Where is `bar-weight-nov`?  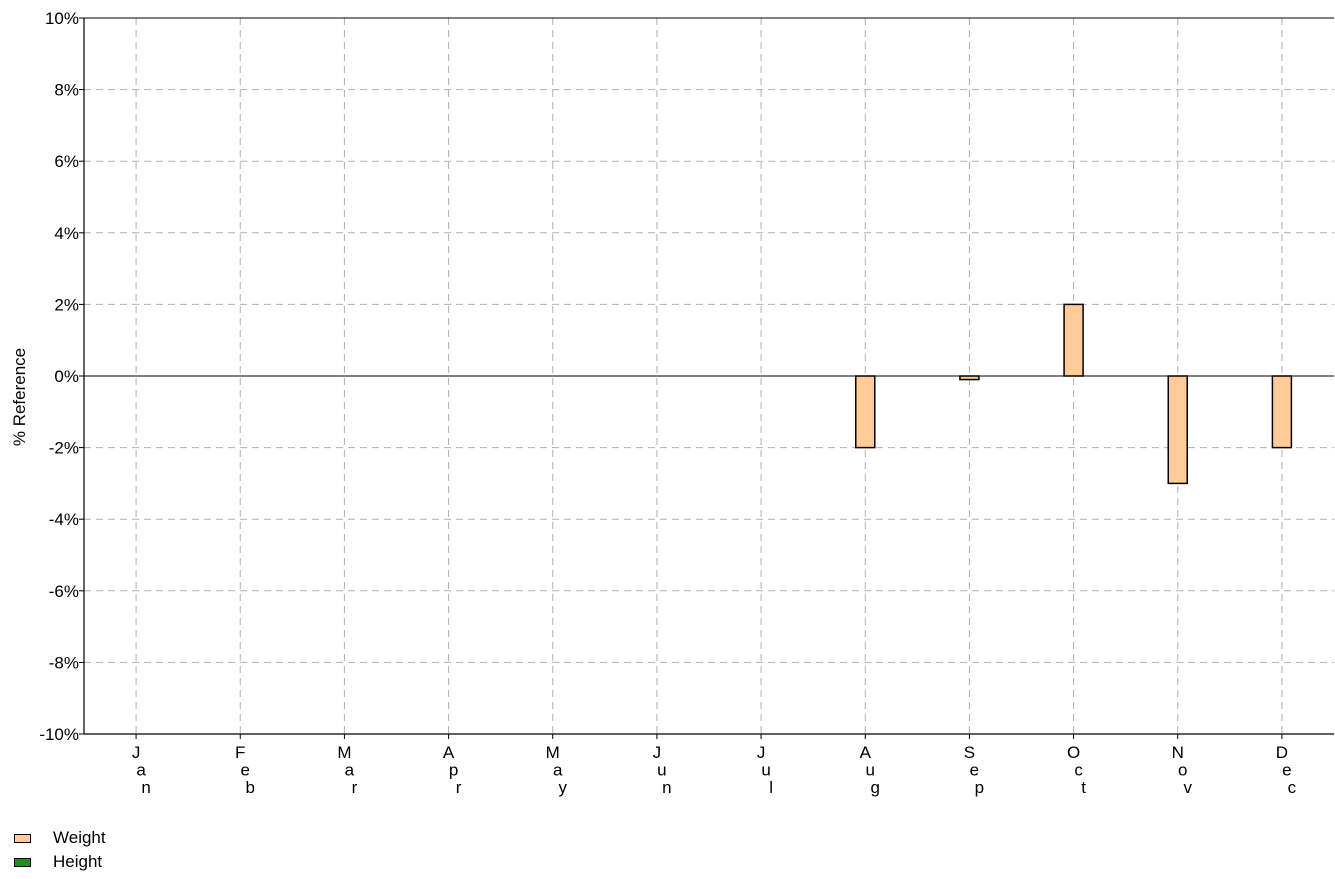
bar-weight-nov is located at coordinates (1177, 430).